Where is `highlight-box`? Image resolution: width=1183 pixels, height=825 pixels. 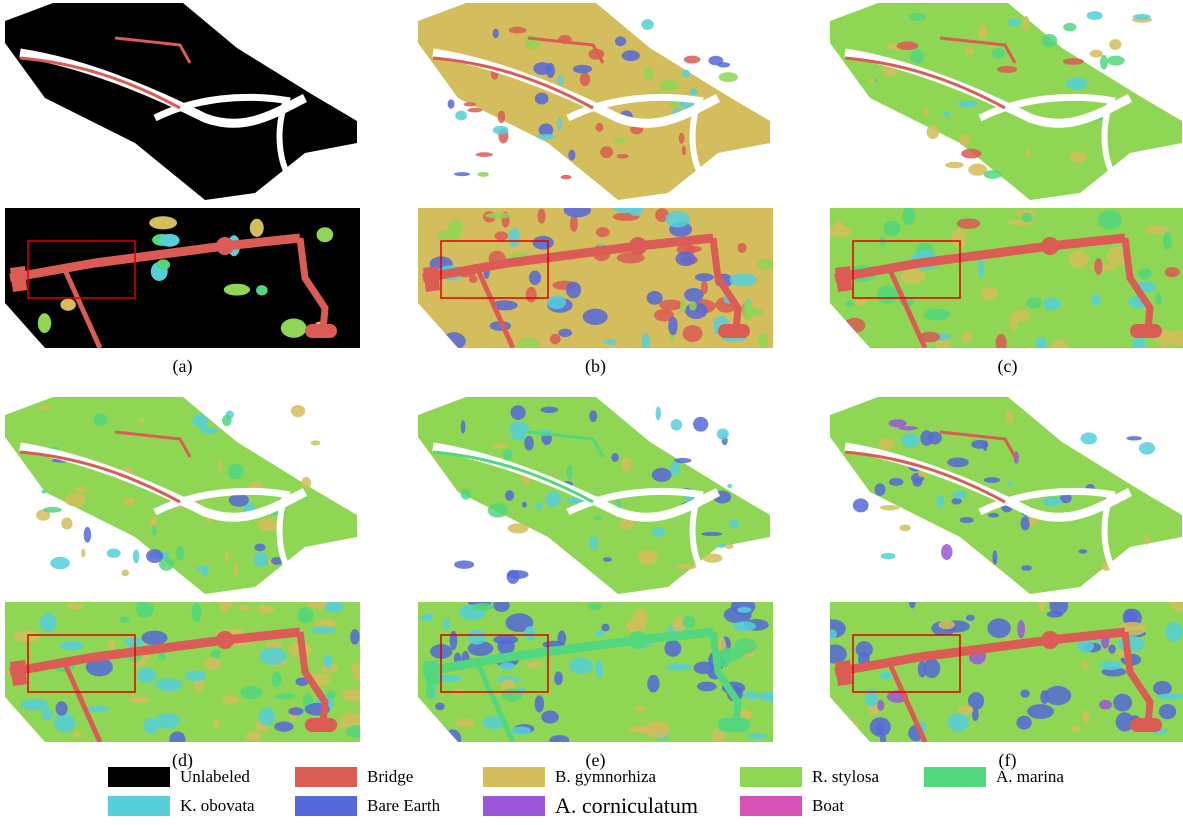 highlight-box is located at coordinates (494, 663).